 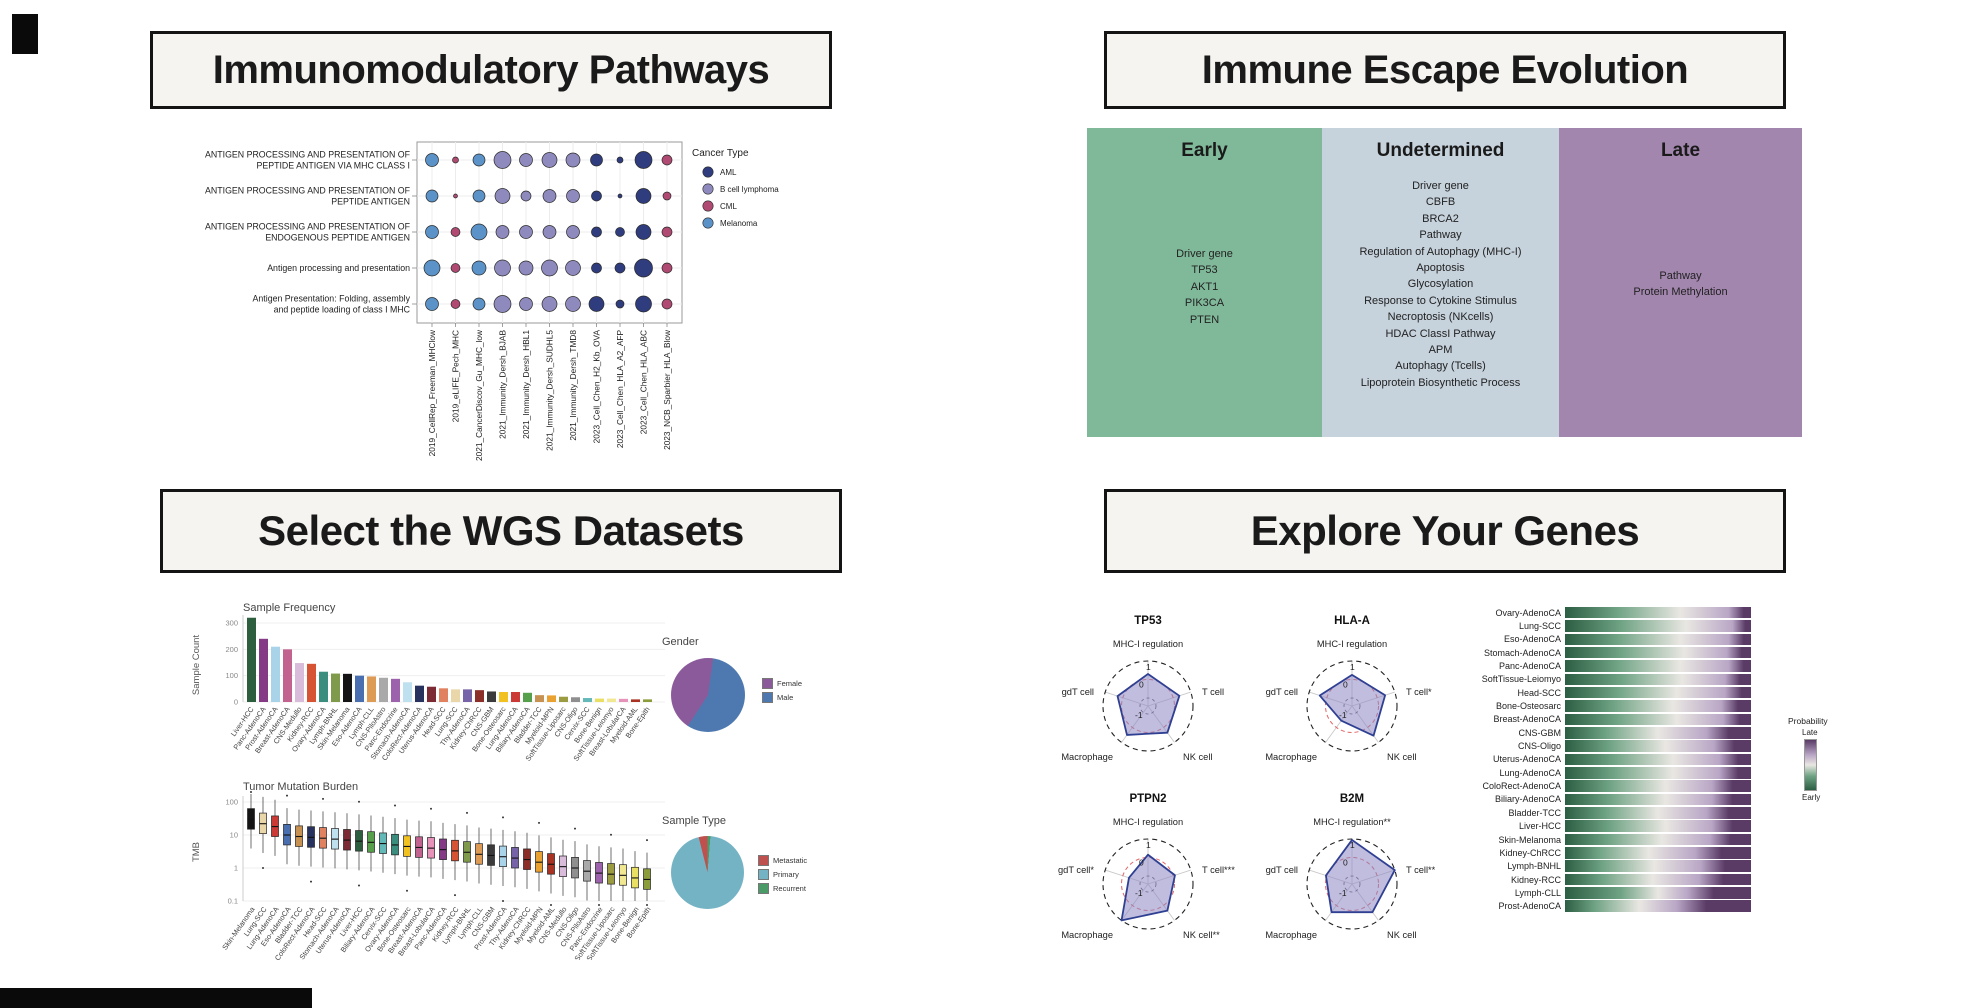 I want to click on dotplot-col-label: 2021_Immunity_Dersh_BJAB, so click(x=503, y=384).